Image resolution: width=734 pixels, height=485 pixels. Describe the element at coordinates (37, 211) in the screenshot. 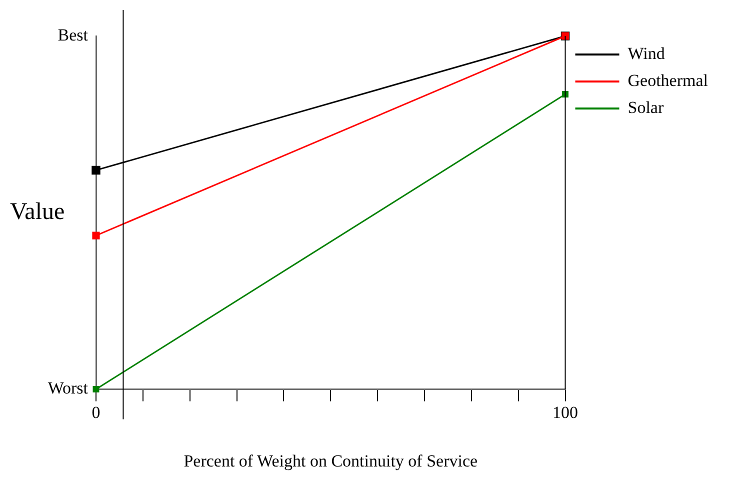

I see `y-axis-title: Value` at that location.